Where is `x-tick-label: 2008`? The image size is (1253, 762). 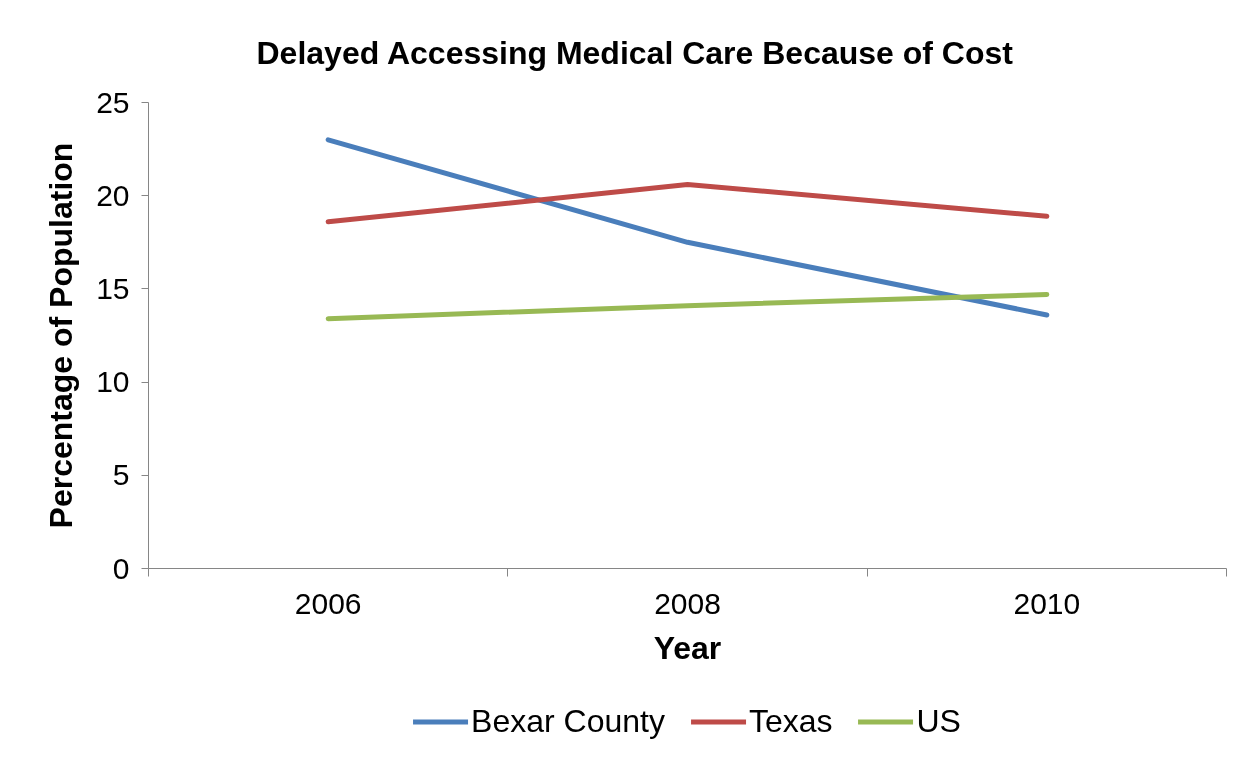 x-tick-label: 2008 is located at coordinates (687, 603).